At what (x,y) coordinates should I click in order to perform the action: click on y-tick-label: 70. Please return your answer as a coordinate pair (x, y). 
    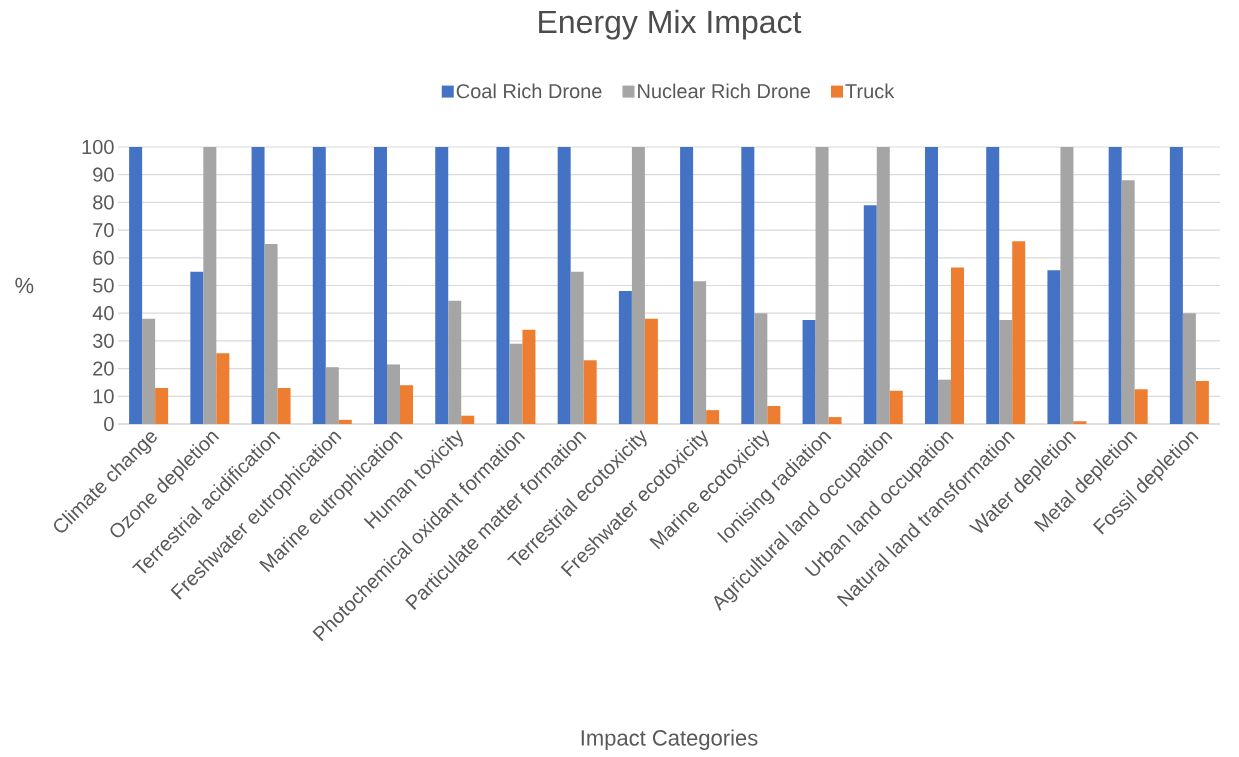
    Looking at the image, I should click on (103, 230).